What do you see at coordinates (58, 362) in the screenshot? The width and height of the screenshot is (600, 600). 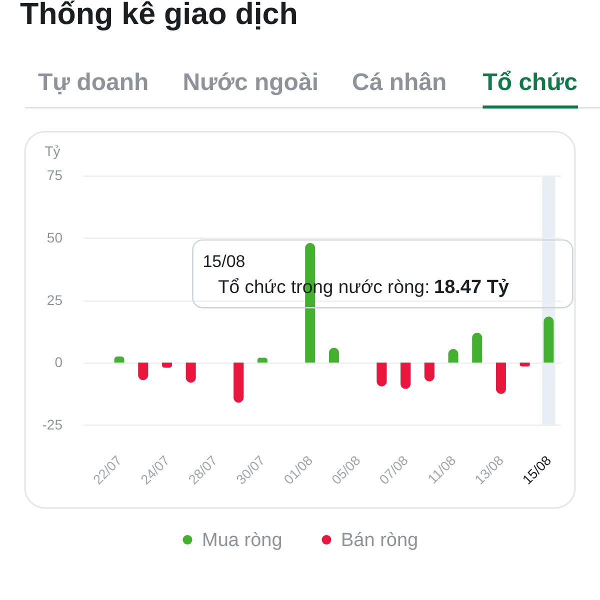 I see `y-tick-label: 0` at bounding box center [58, 362].